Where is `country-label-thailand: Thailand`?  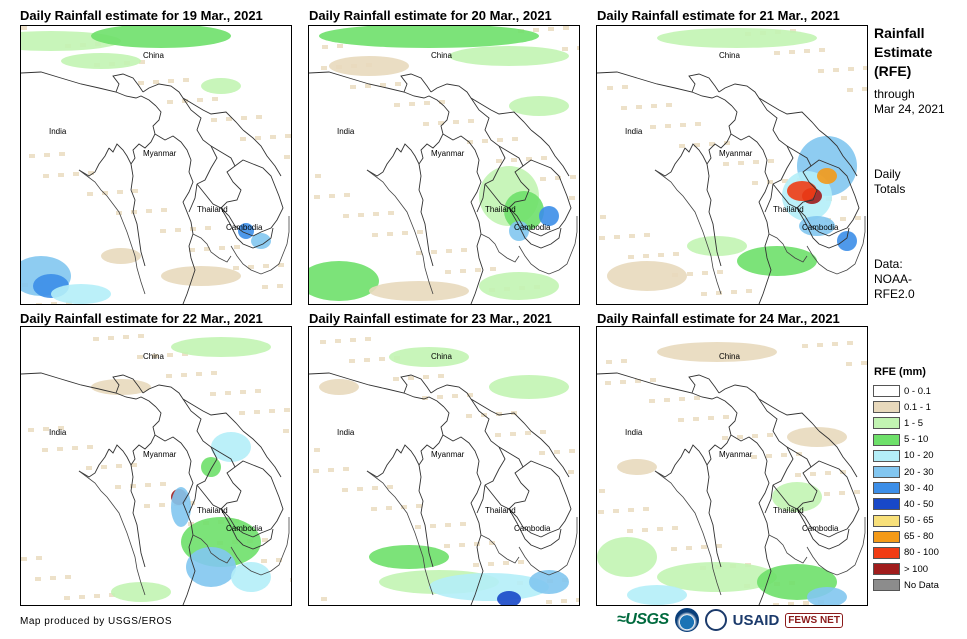 country-label-thailand: Thailand is located at coordinates (500, 209).